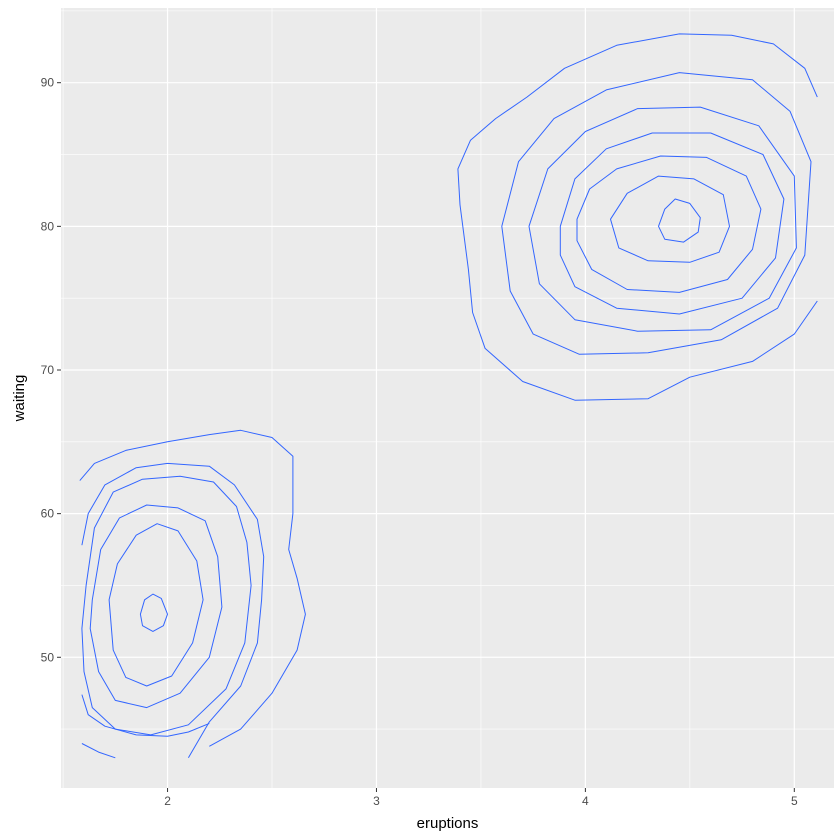 The image size is (840, 840). What do you see at coordinates (48, 83) in the screenshot?
I see `y-tick-label: 90` at bounding box center [48, 83].